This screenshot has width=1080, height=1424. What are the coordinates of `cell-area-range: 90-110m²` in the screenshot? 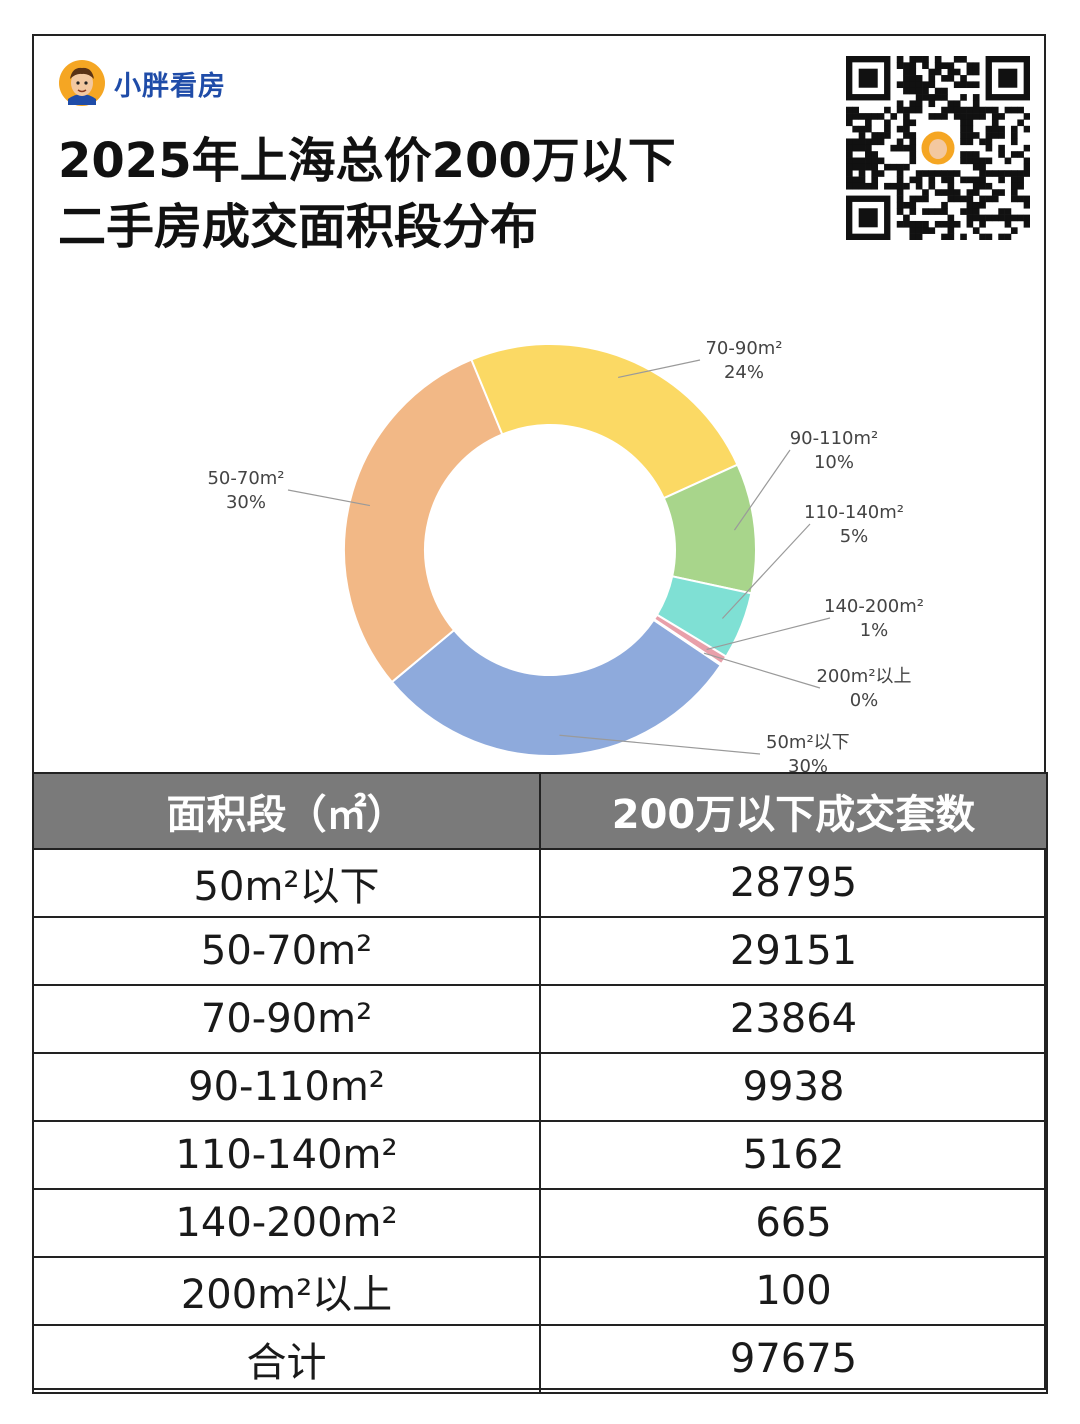 It's located at (286, 1087).